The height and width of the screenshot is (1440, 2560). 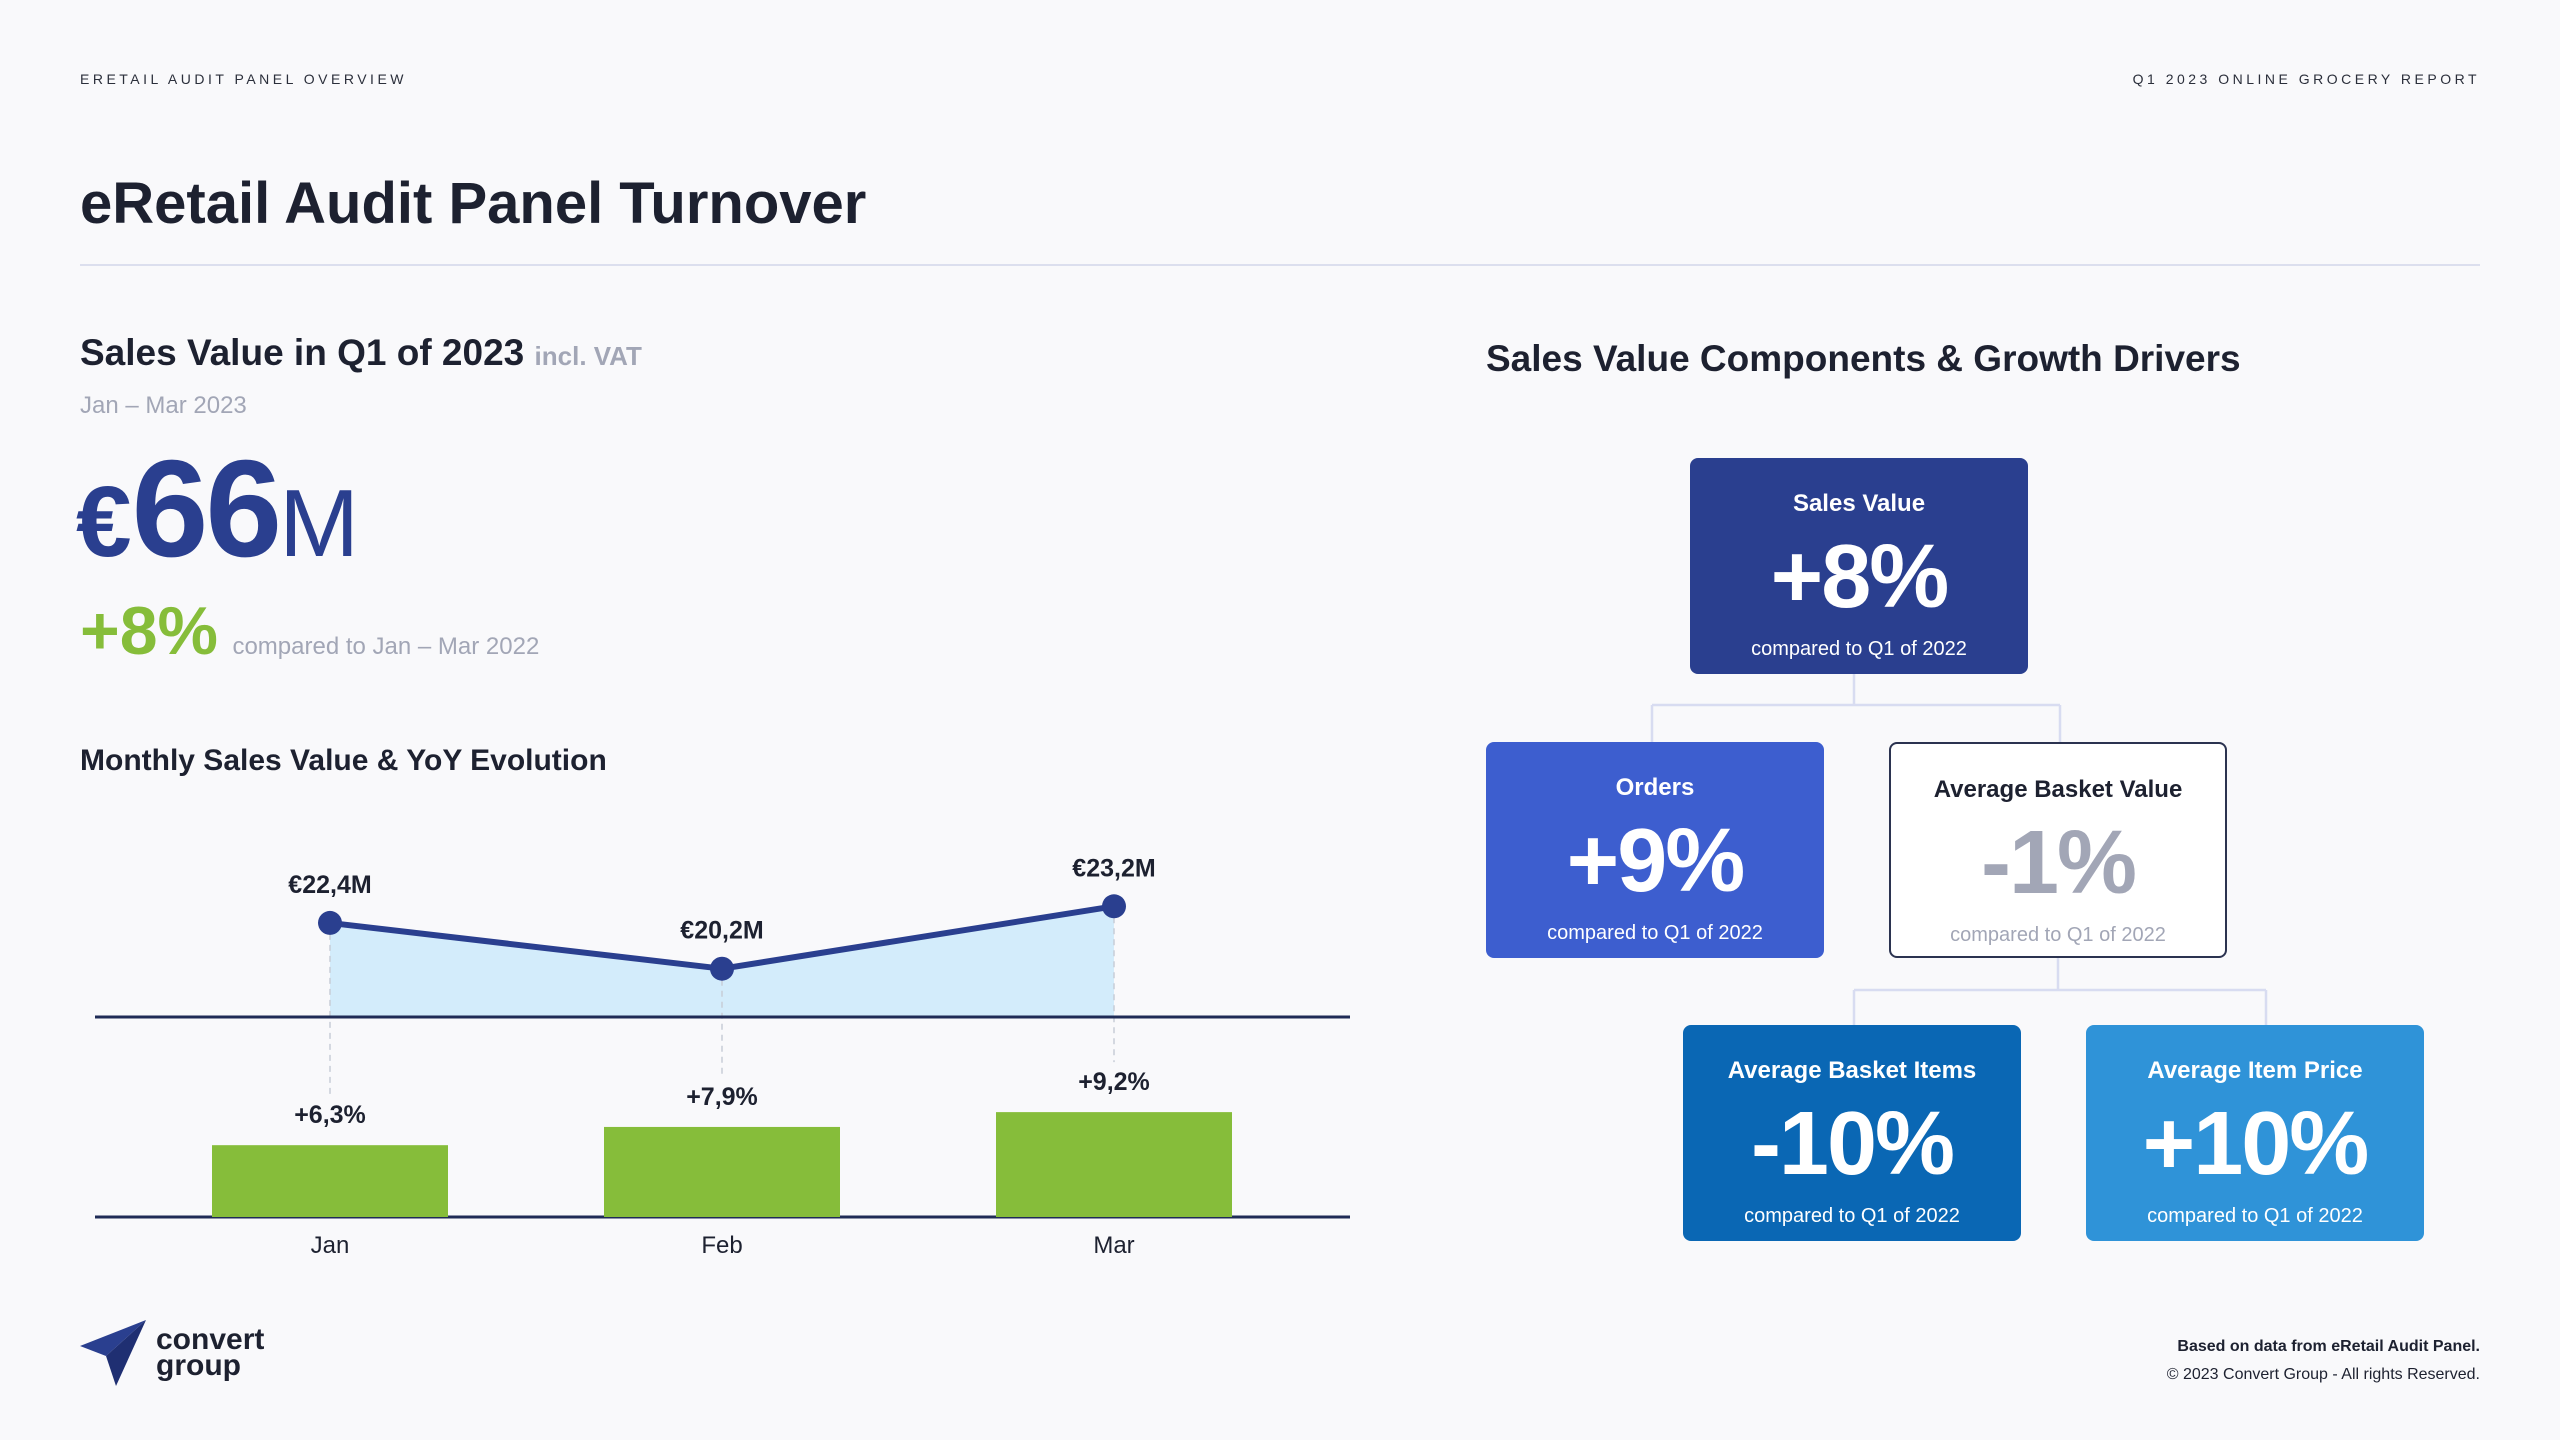 I want to click on card-sales-value: Sales Value +8% compared to Q1 of 2022, so click(x=1859, y=566).